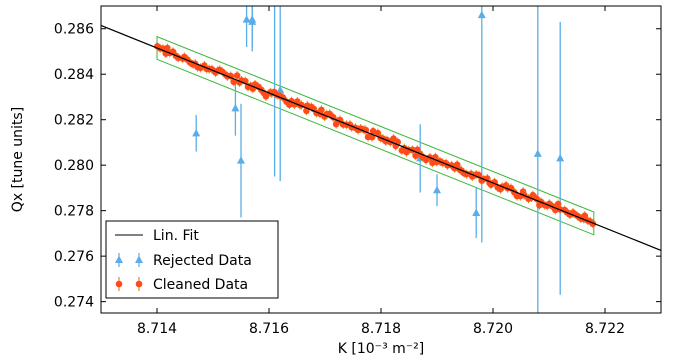 Image resolution: width=677 pixels, height=360 pixels. Describe the element at coordinates (605, 329) in the screenshot. I see `x-tick-label: 8.722` at that location.